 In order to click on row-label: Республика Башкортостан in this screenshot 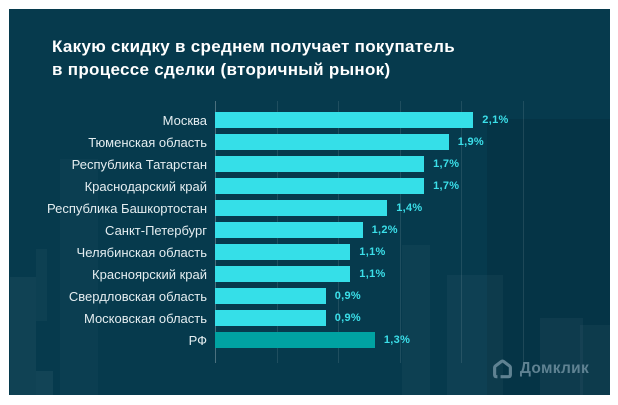, I will do `click(127, 208)`.